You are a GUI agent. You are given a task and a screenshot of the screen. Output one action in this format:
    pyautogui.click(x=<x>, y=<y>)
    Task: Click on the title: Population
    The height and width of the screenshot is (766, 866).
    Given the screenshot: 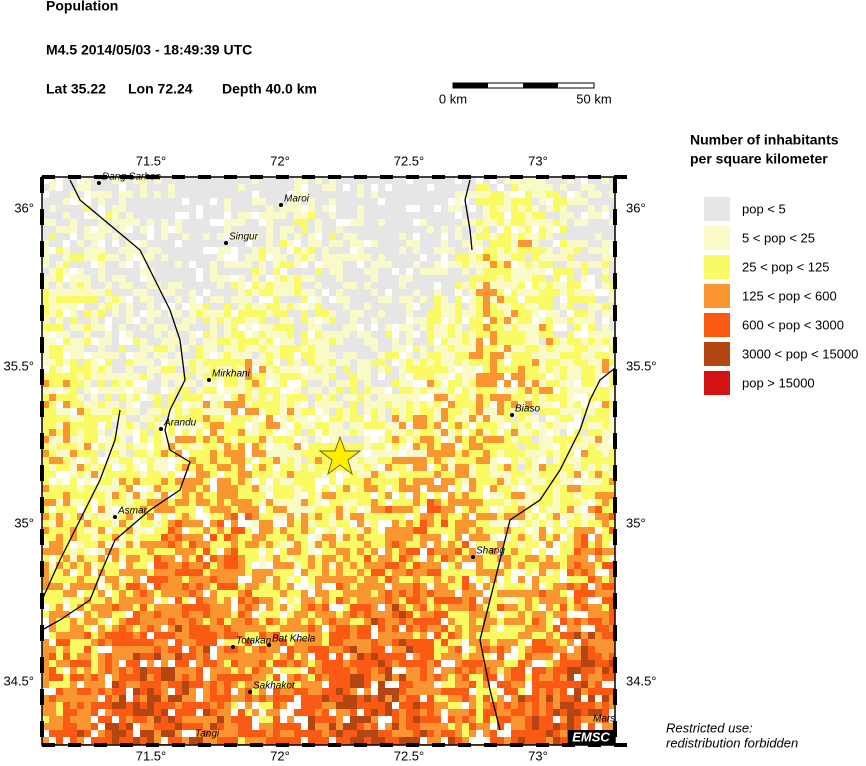 What is the action you would take?
    pyautogui.click(x=82, y=7)
    